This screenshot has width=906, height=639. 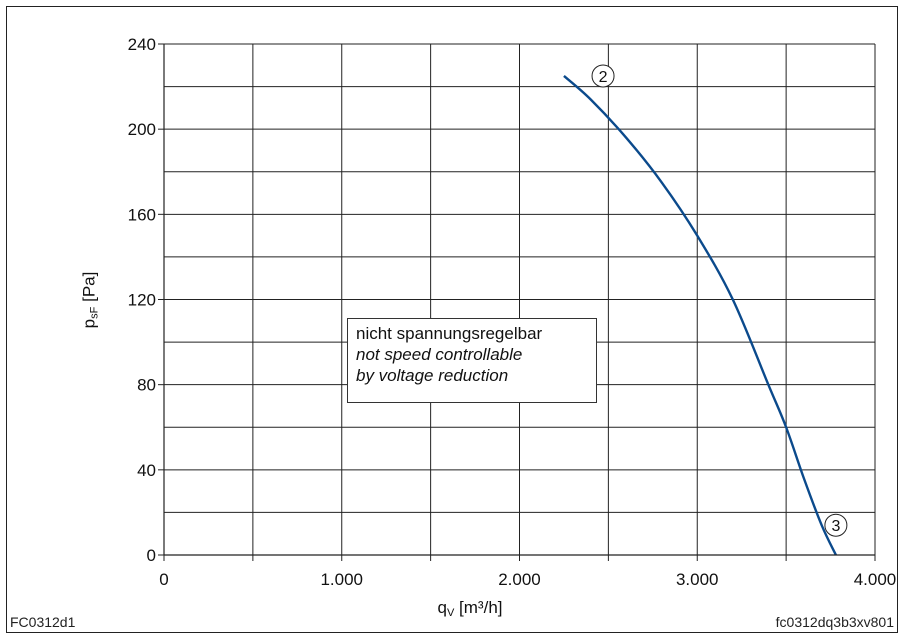 I want to click on y-tick-label: 240, so click(x=142, y=44).